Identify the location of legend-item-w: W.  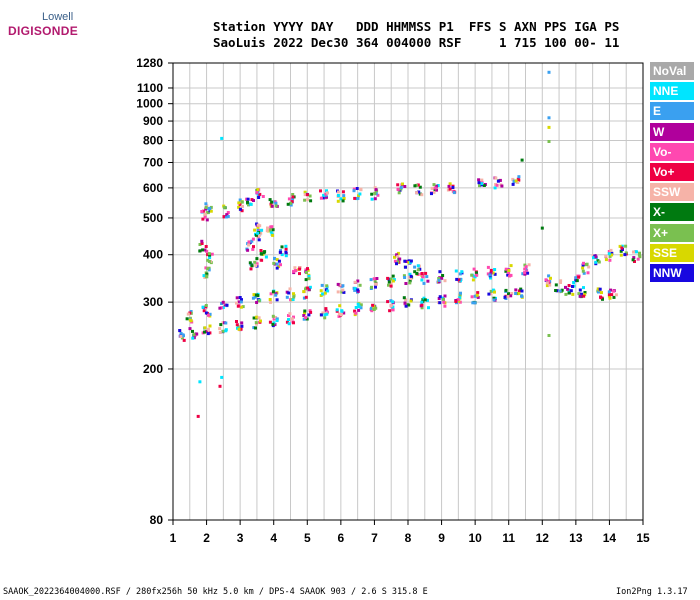
(672, 131).